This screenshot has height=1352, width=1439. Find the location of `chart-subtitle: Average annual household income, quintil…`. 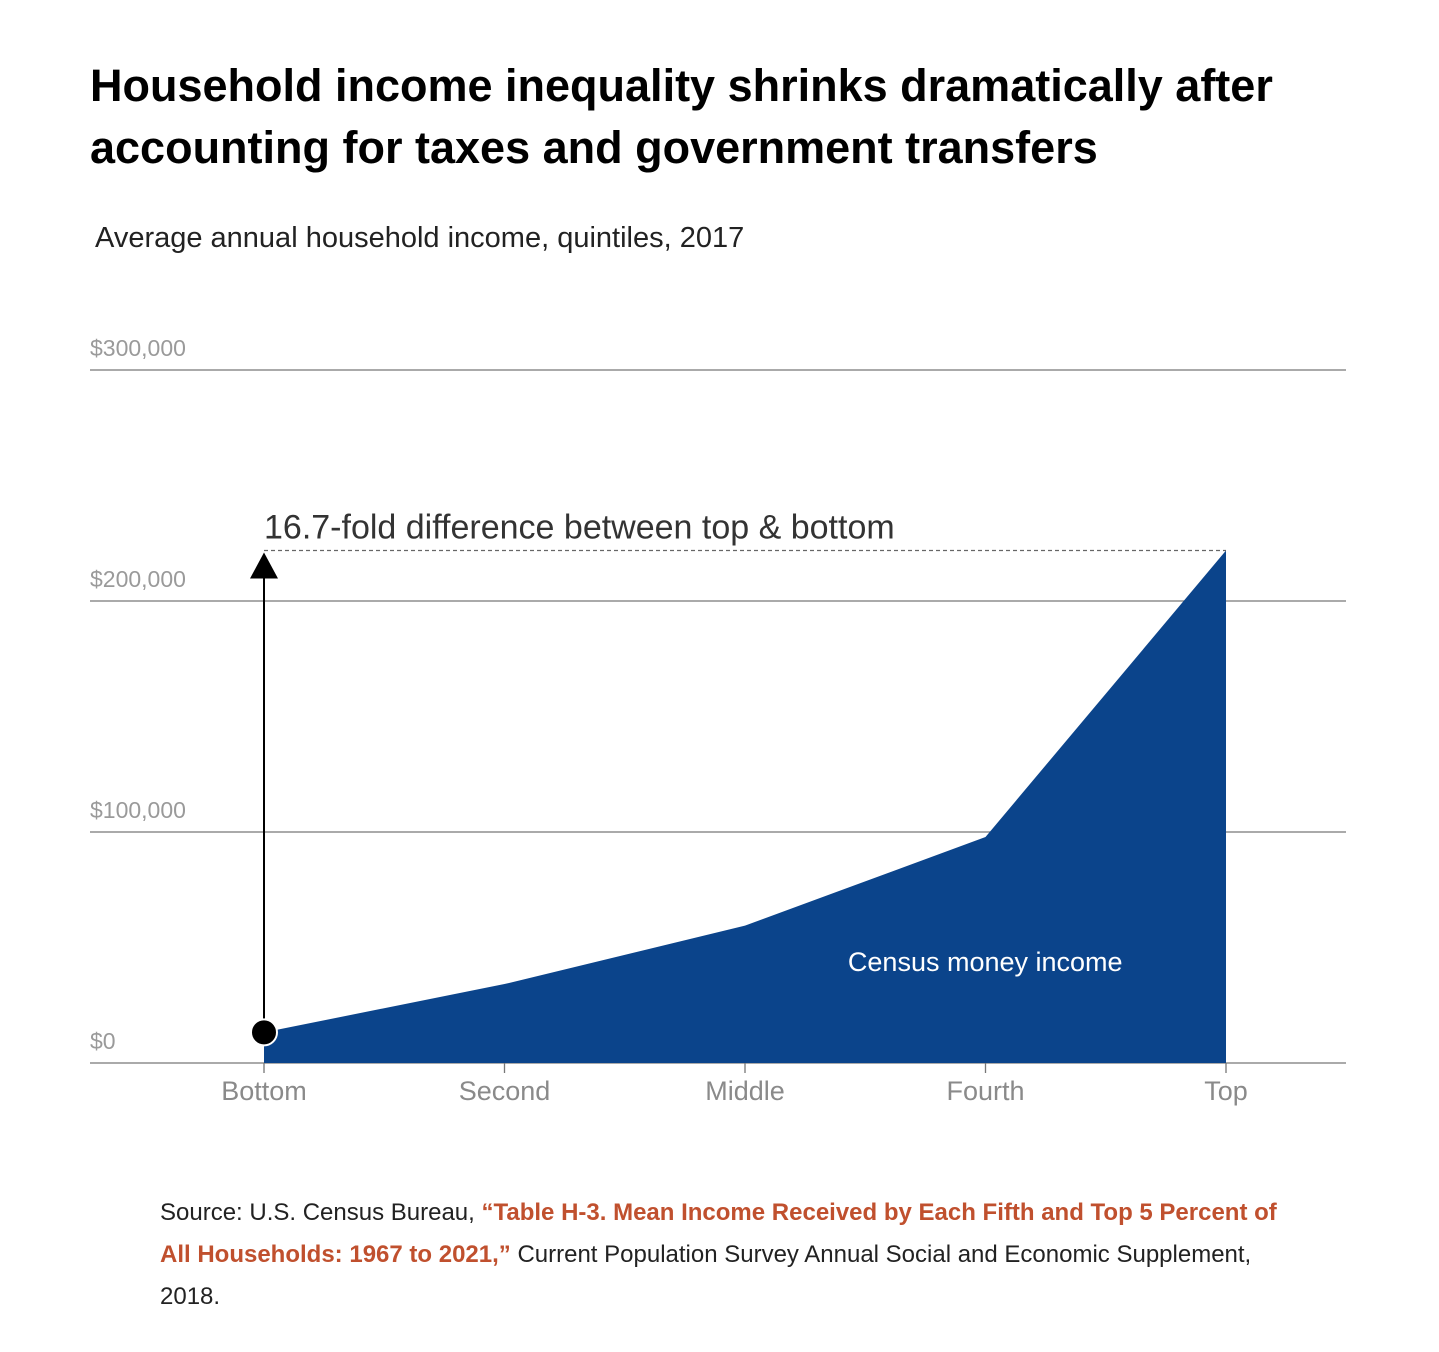

chart-subtitle: Average annual household income, quintil… is located at coordinates (420, 238).